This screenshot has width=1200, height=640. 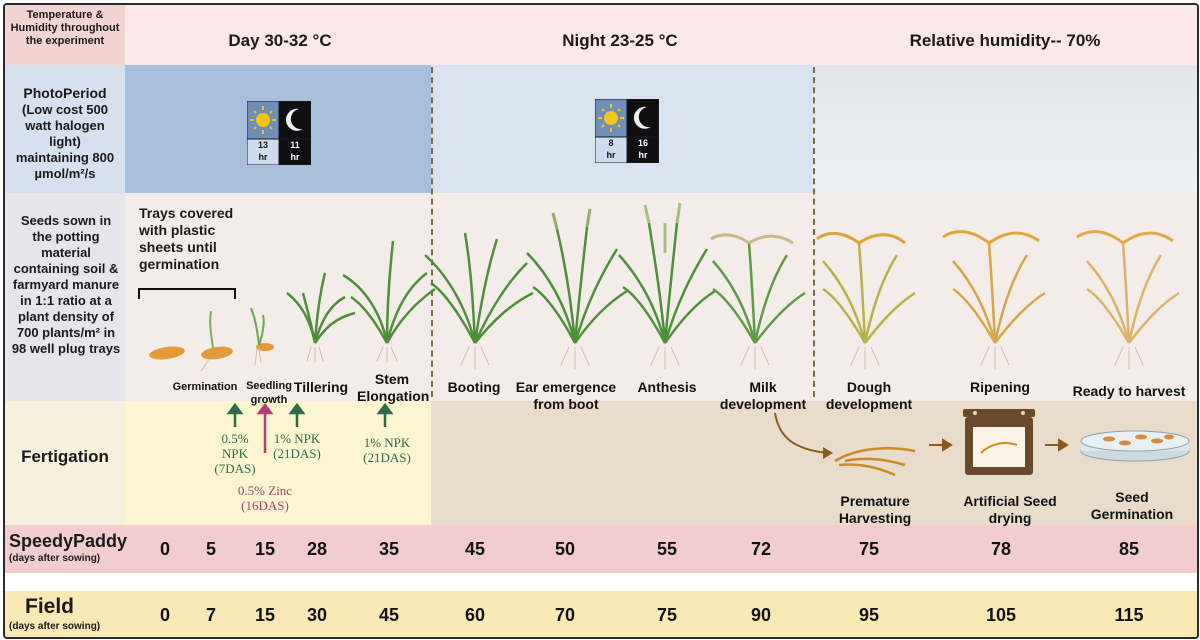 I want to click on field-day-2: 15, so click(x=265, y=615).